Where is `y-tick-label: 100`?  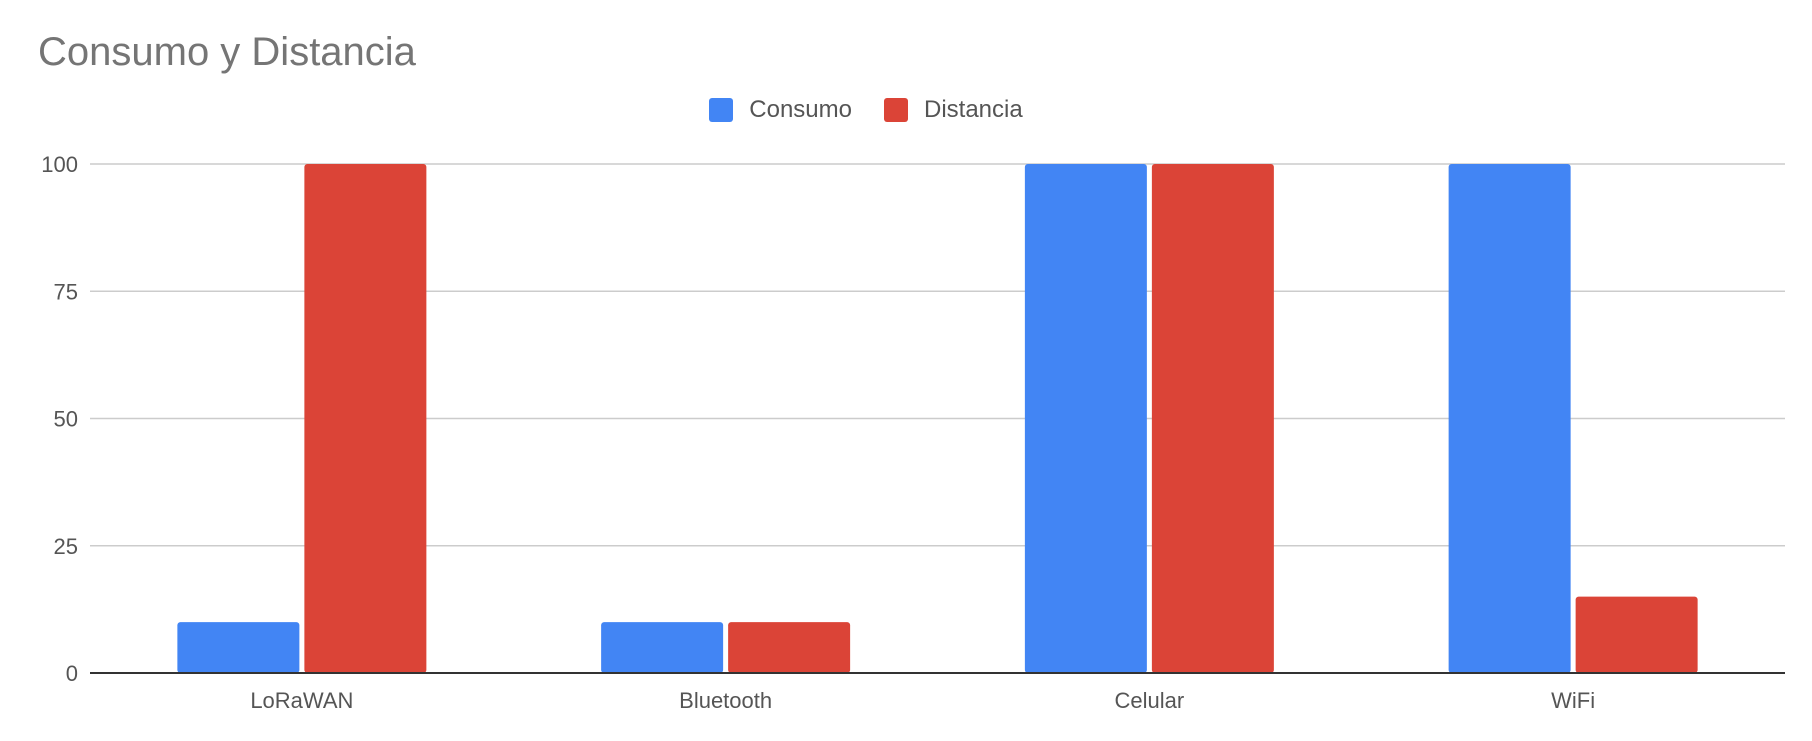 y-tick-label: 100 is located at coordinates (59, 164).